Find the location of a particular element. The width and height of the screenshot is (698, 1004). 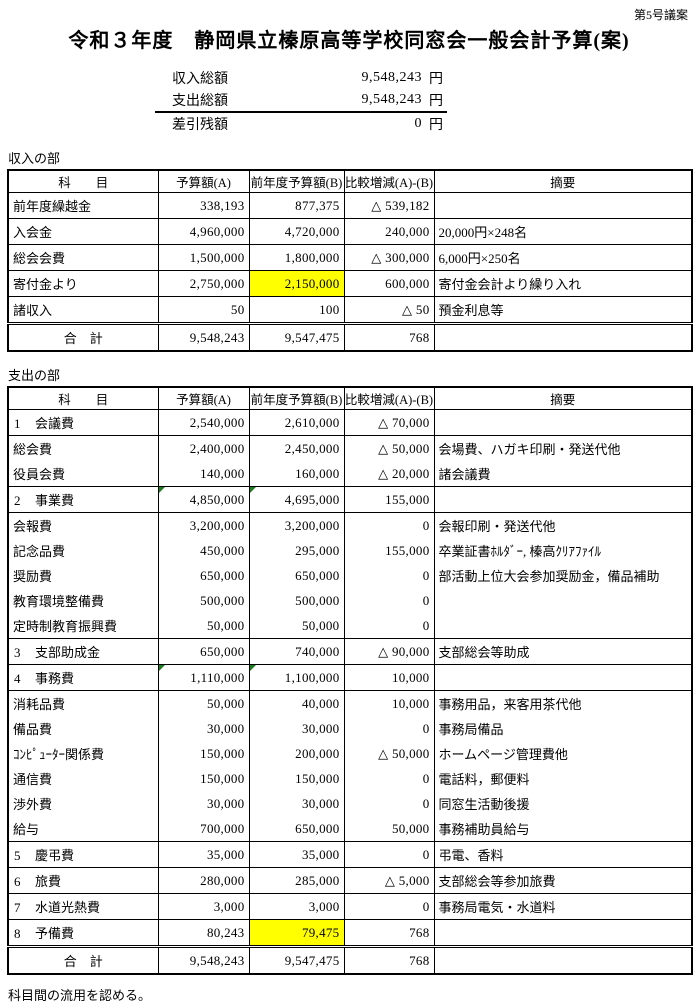

cell-item: 6 旅費 is located at coordinates (83, 880).